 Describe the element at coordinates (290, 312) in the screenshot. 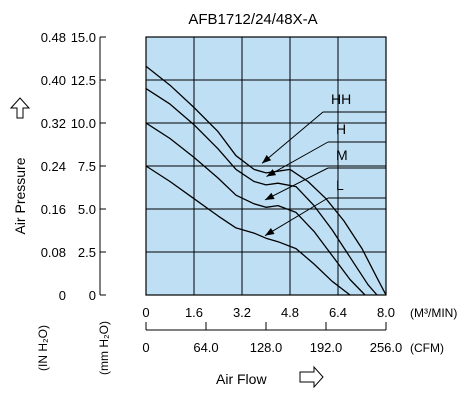

I see `x-tick-label: 4.8` at that location.